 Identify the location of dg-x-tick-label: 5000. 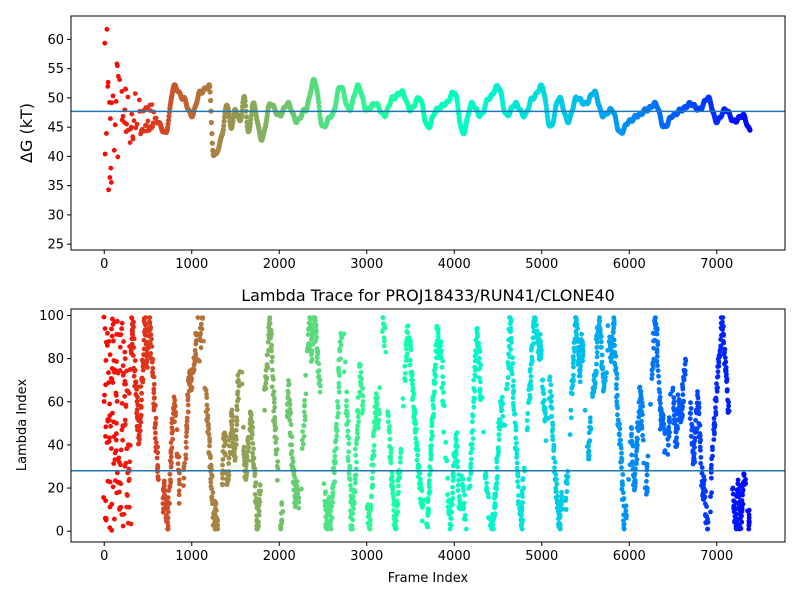
(541, 264).